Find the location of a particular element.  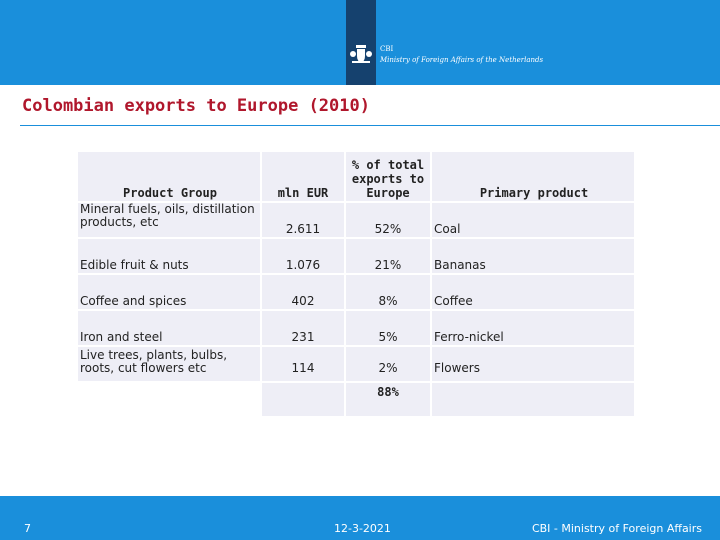

page-number: 7 is located at coordinates (27, 528).